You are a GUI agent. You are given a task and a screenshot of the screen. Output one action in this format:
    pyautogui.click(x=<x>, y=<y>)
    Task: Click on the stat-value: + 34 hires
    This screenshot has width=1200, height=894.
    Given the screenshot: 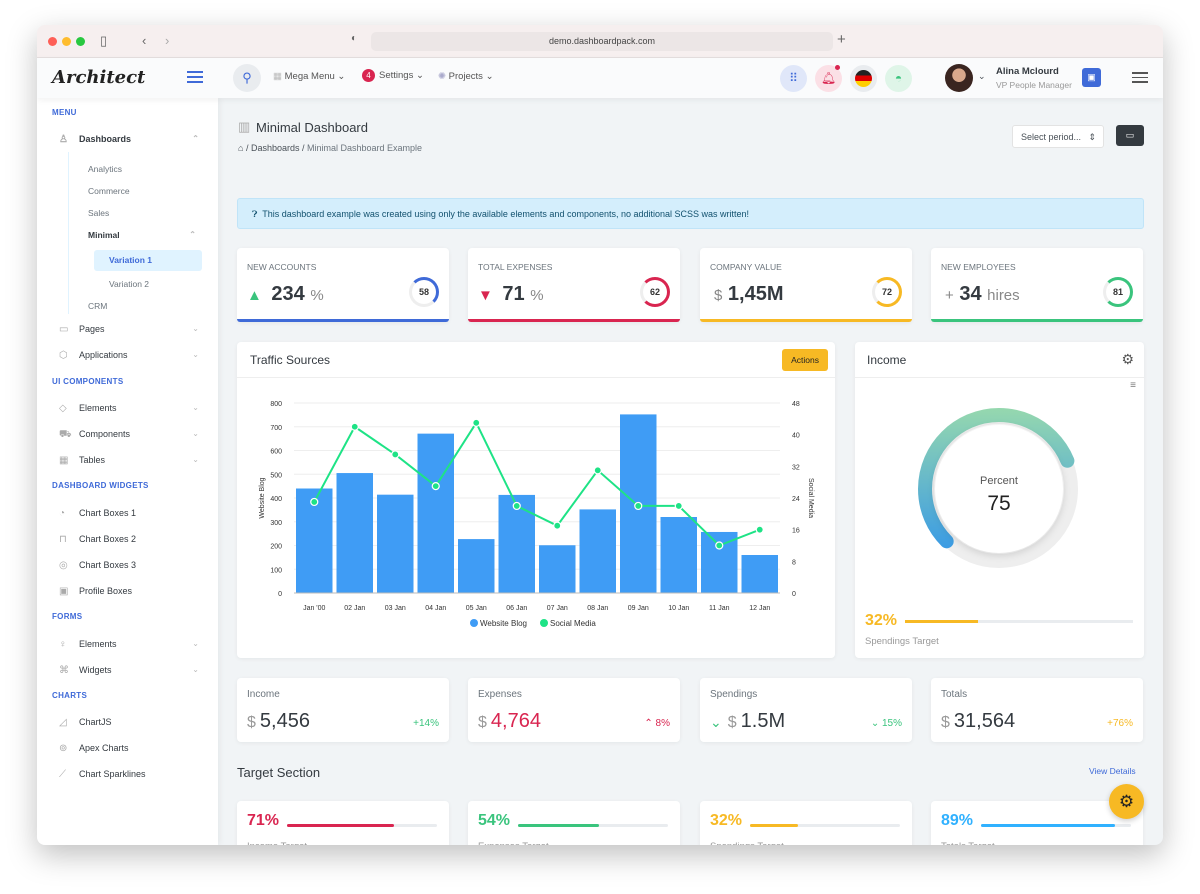 What is the action you would take?
    pyautogui.click(x=982, y=294)
    